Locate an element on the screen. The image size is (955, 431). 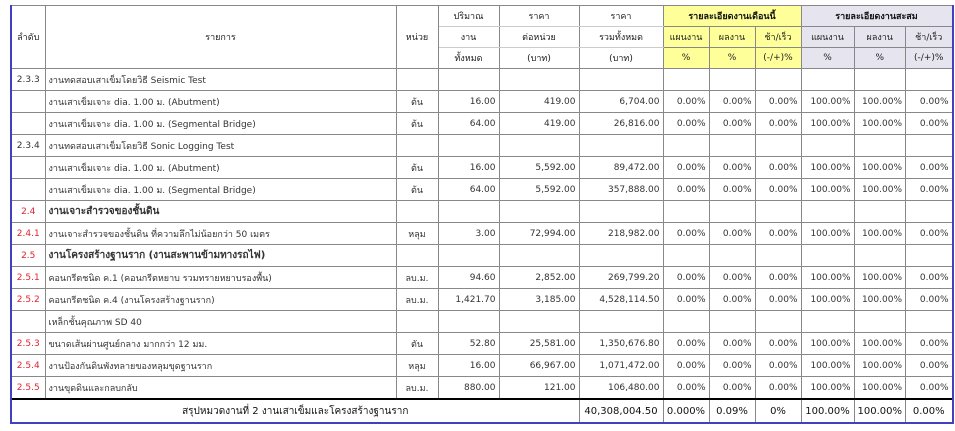
col-qty-header-1: ปริมาณ is located at coordinates (468, 16).